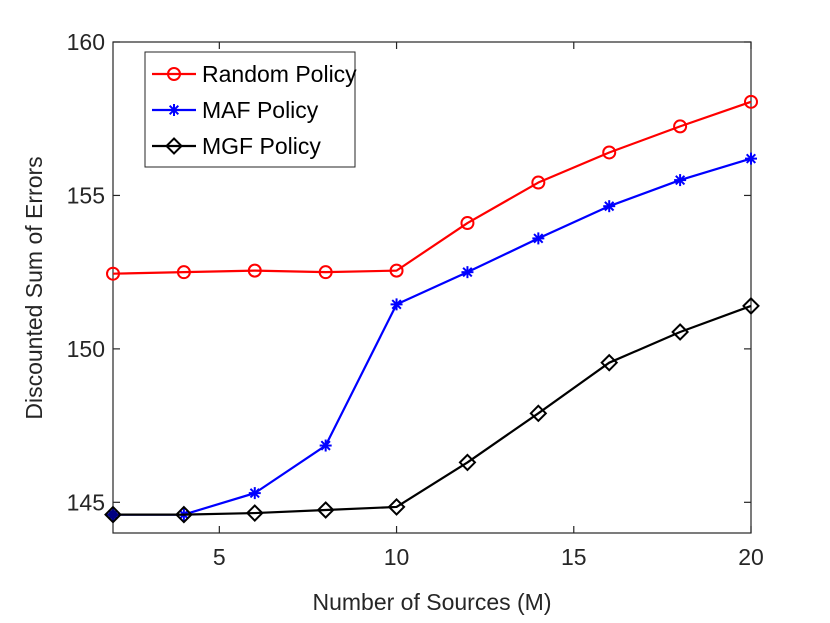 The image size is (830, 623). What do you see at coordinates (86, 502) in the screenshot?
I see `y-tick-label: 145` at bounding box center [86, 502].